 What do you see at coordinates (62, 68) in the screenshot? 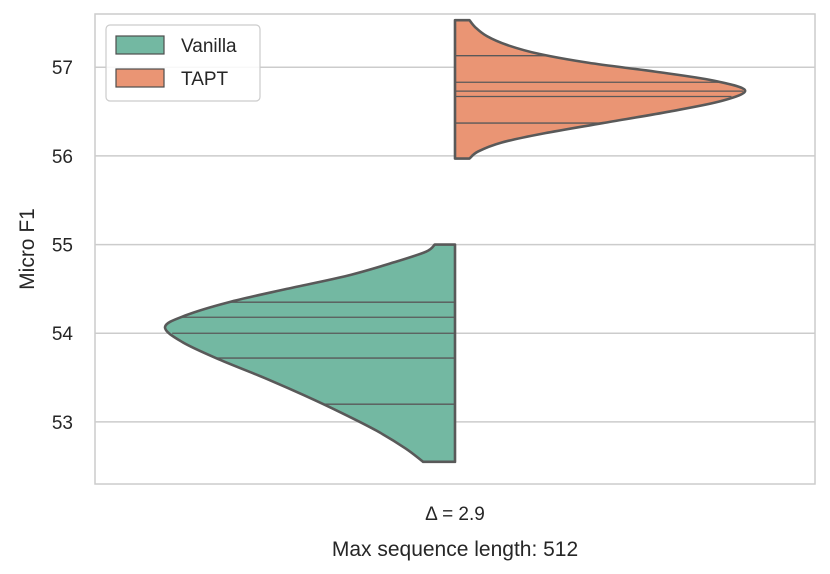
I see `y-tick-label: 57` at bounding box center [62, 68].